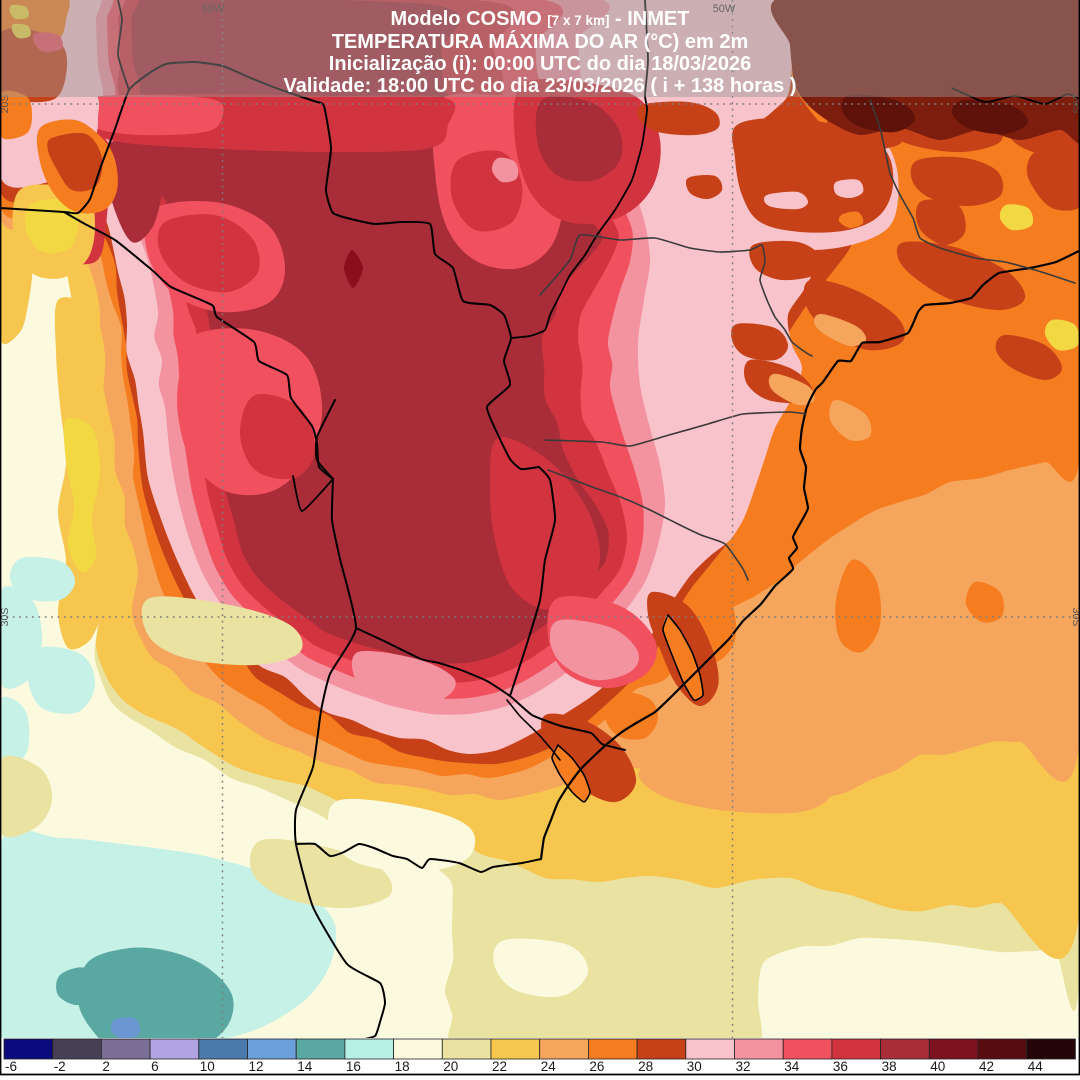 The image size is (1080, 1080). Describe the element at coordinates (792, 1066) in the screenshot. I see `svg-text: 34` at that location.